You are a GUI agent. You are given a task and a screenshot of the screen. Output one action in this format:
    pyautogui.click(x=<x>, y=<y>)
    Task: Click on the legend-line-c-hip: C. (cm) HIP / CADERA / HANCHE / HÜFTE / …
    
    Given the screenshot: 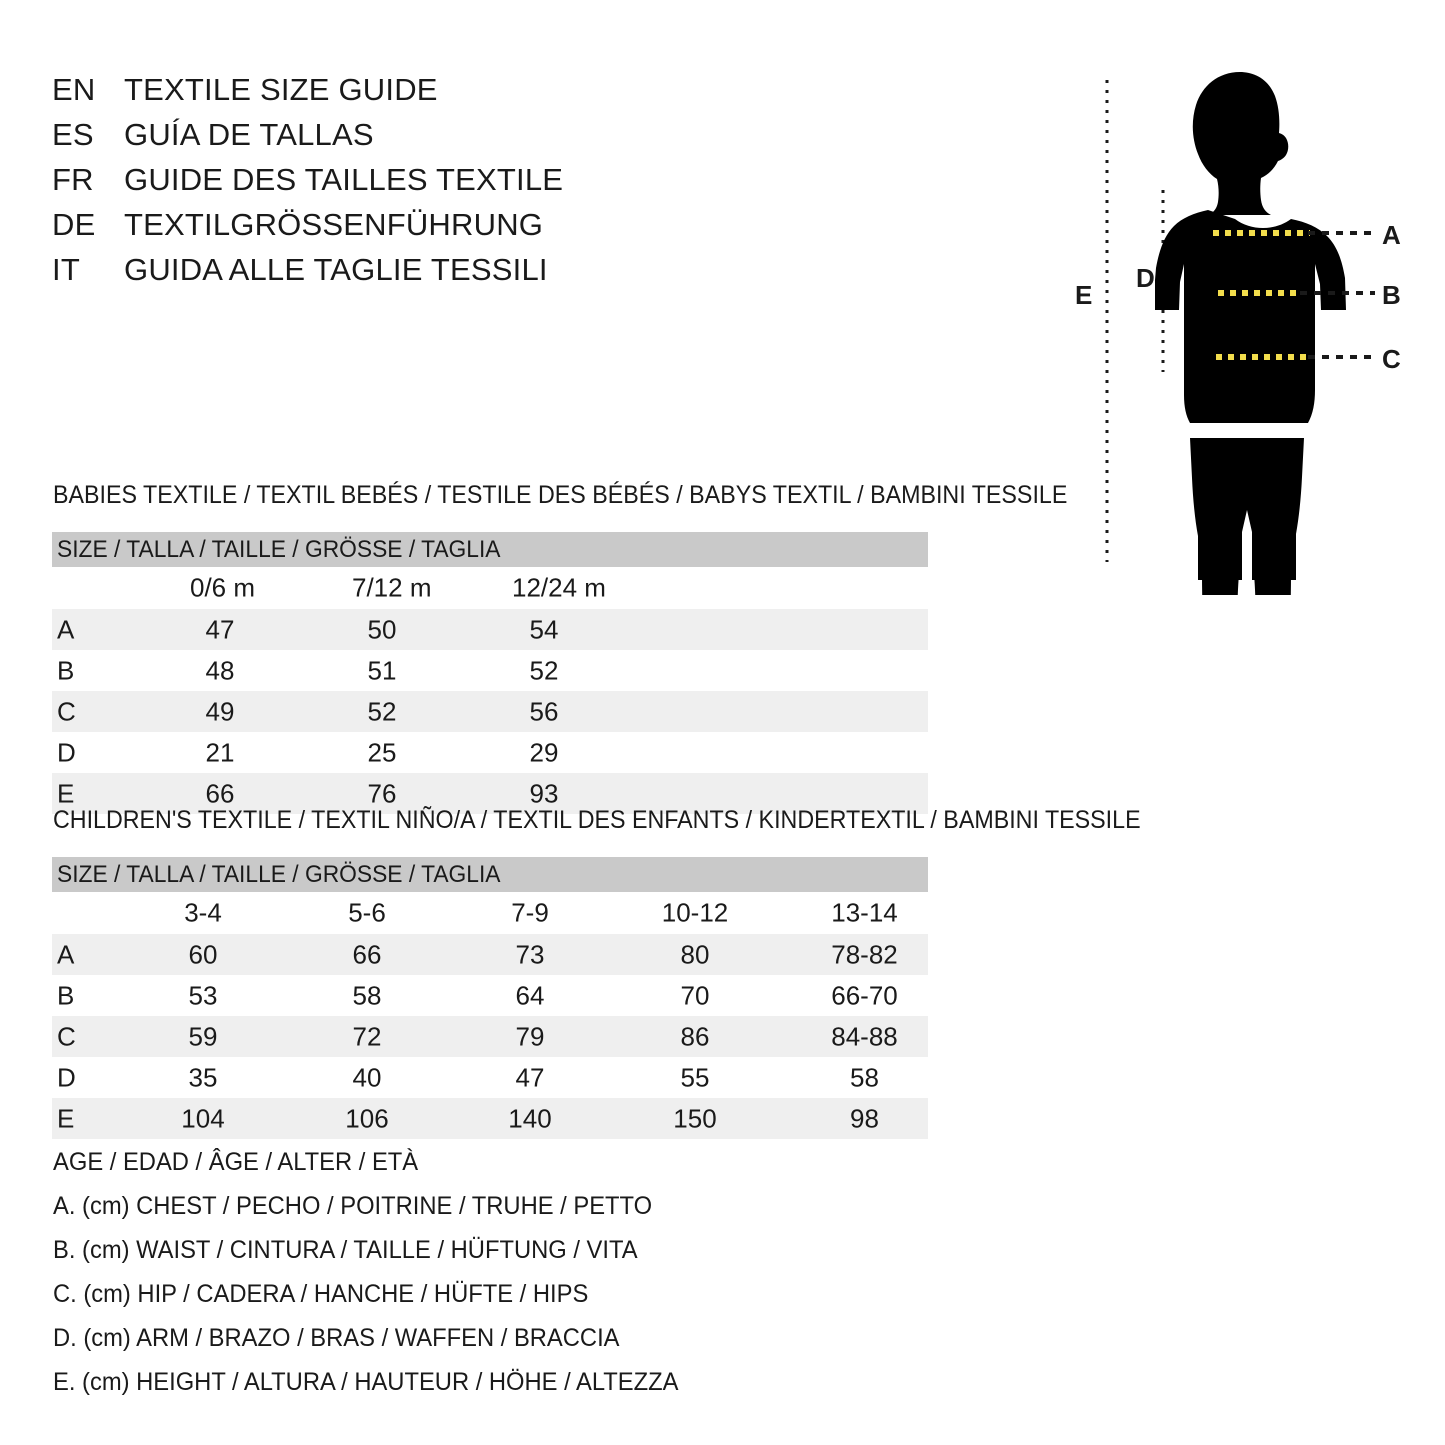 What is the action you would take?
    pyautogui.click(x=321, y=1293)
    